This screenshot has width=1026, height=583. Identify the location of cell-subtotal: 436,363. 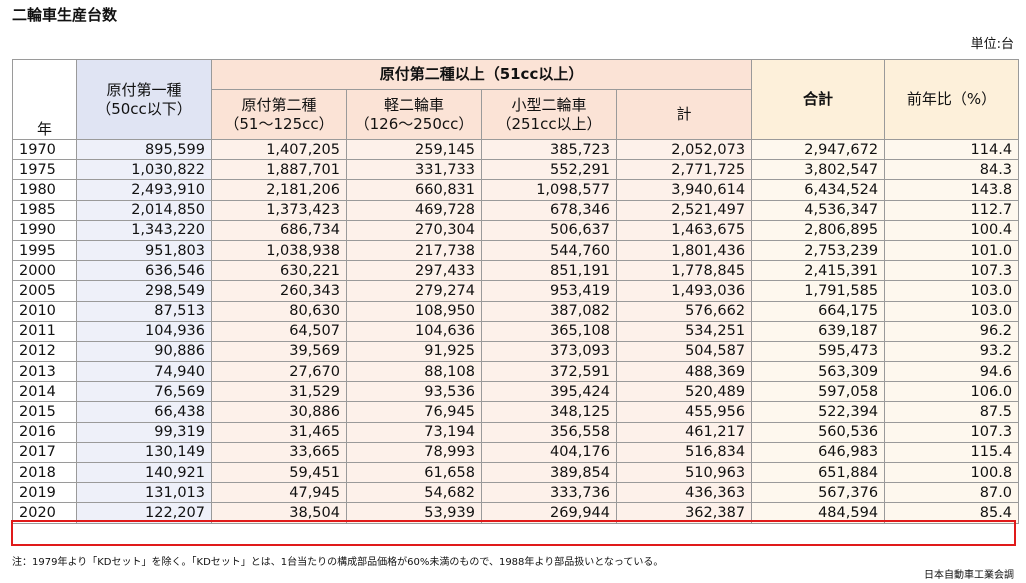
(684, 493).